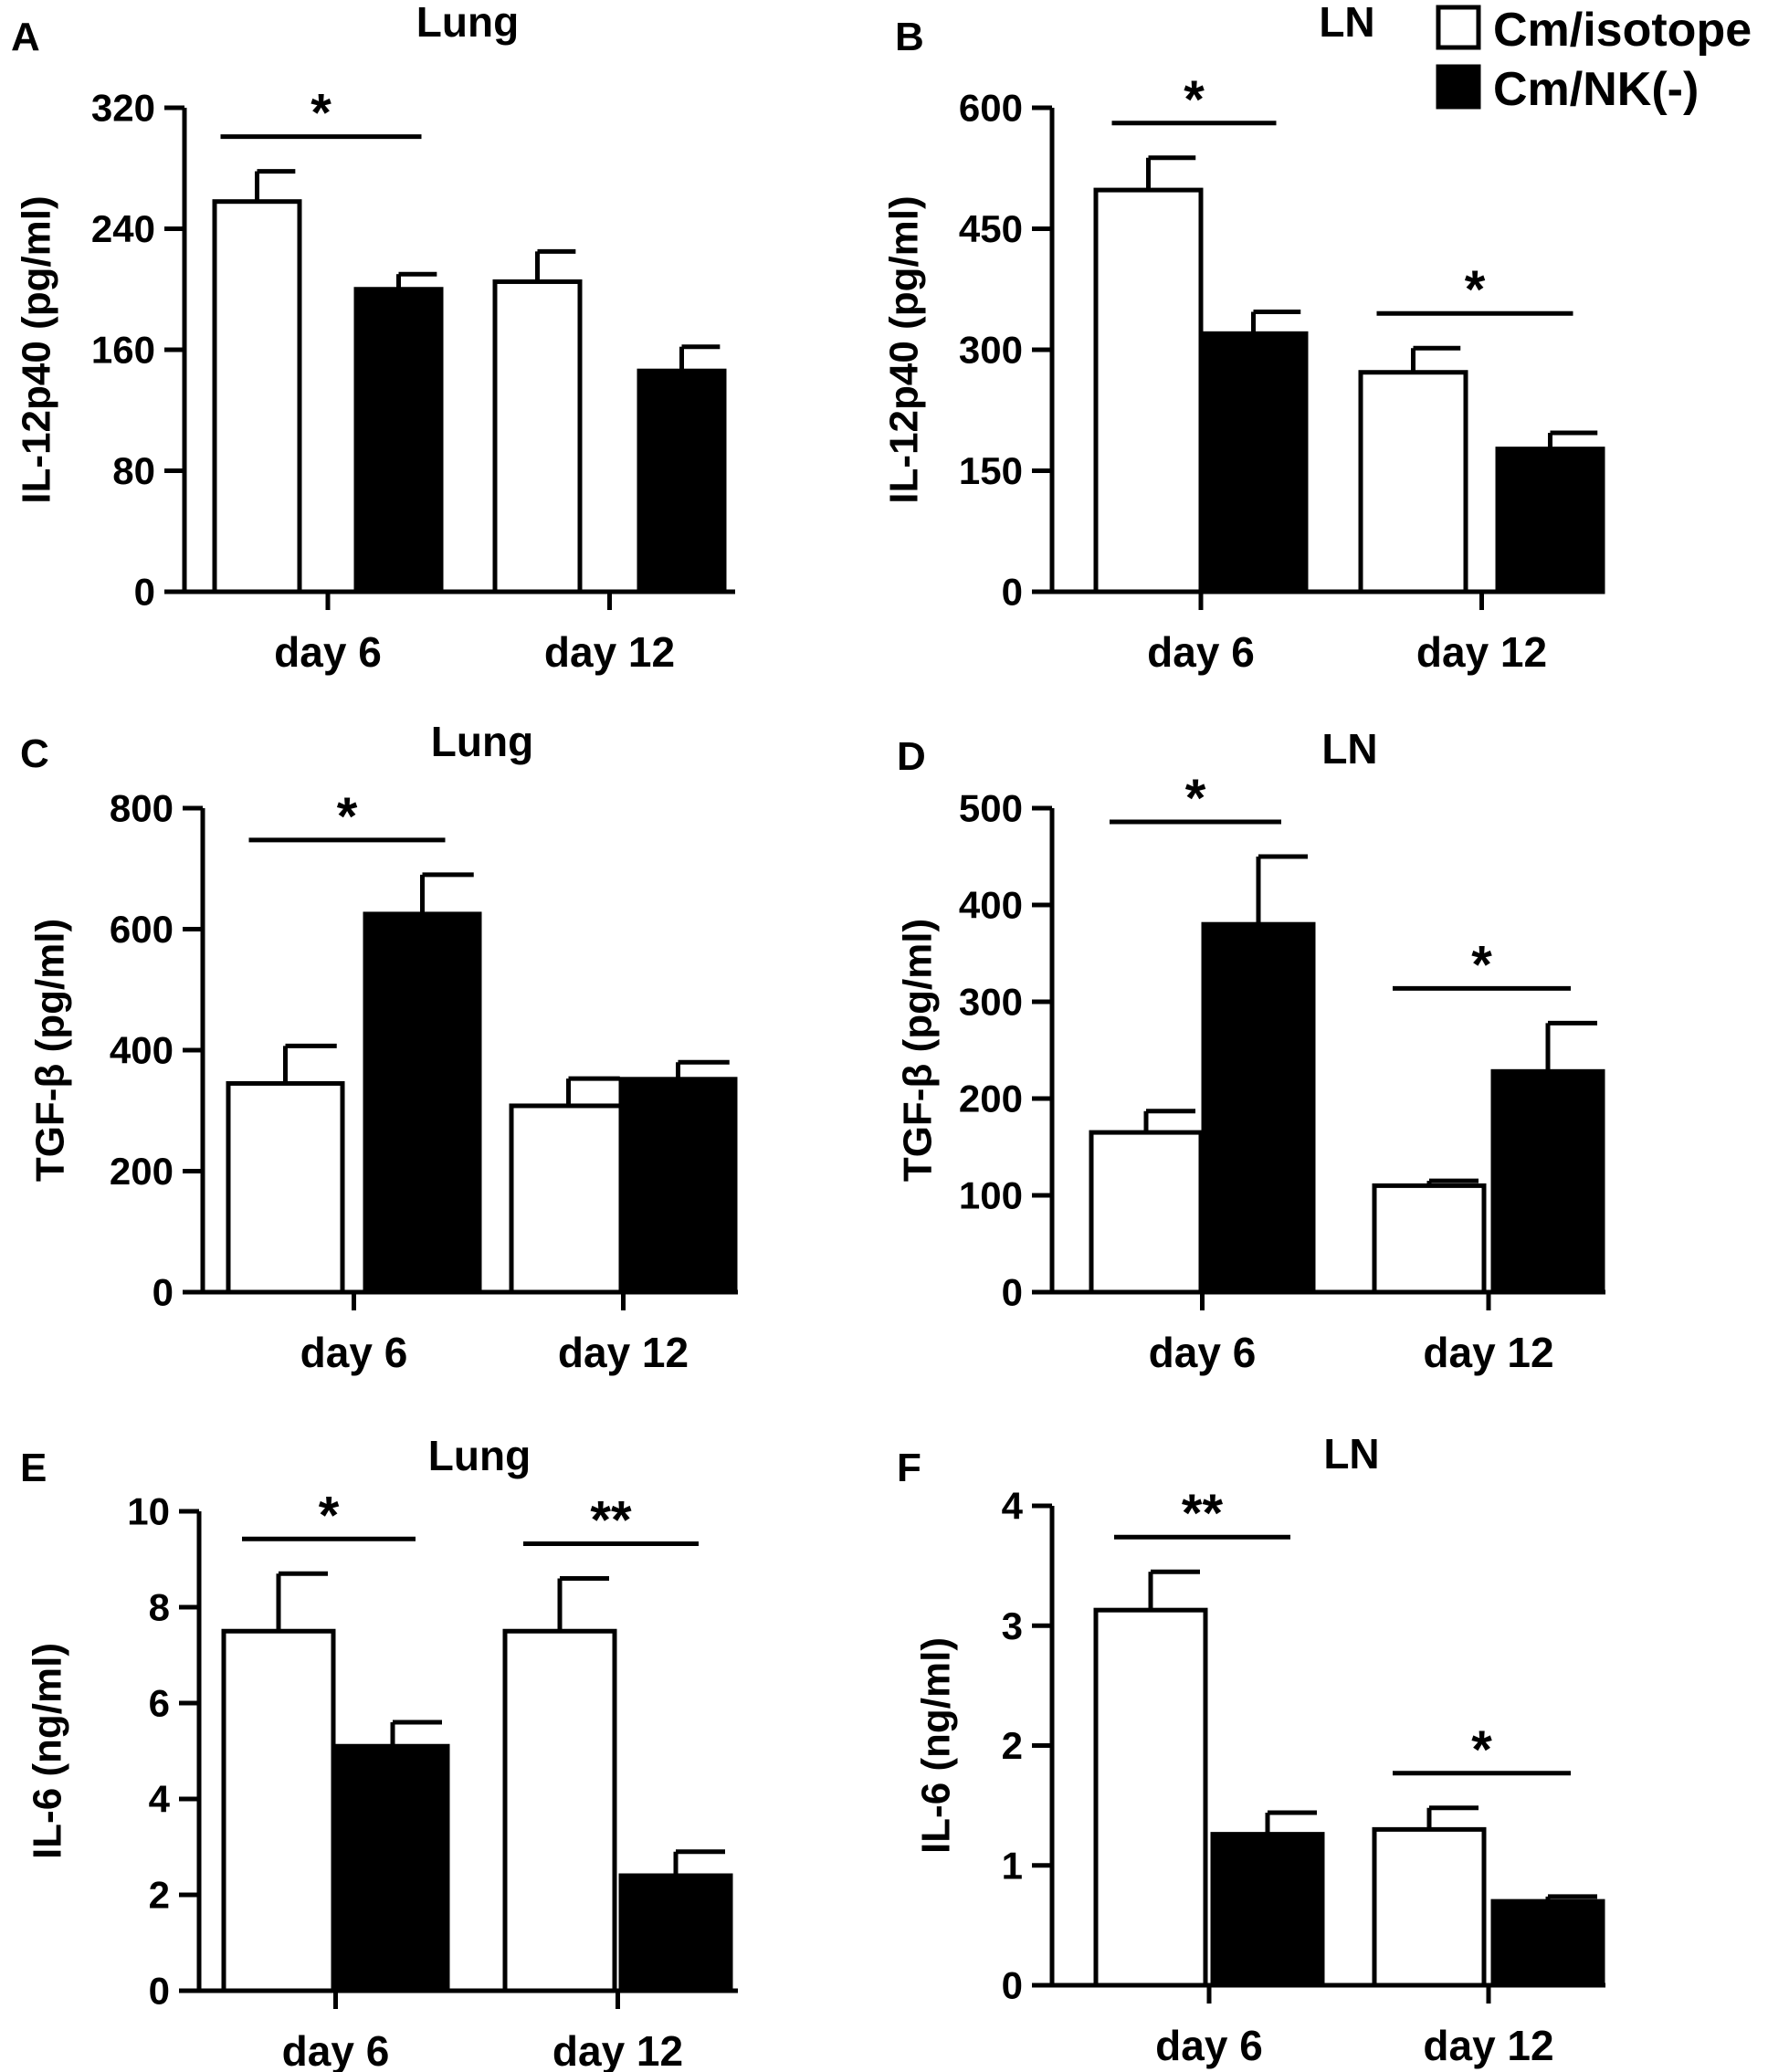 This screenshot has height=2072, width=1789. What do you see at coordinates (1596, 89) in the screenshot?
I see `legend-label-cm-nk: Cm/NK(-)` at bounding box center [1596, 89].